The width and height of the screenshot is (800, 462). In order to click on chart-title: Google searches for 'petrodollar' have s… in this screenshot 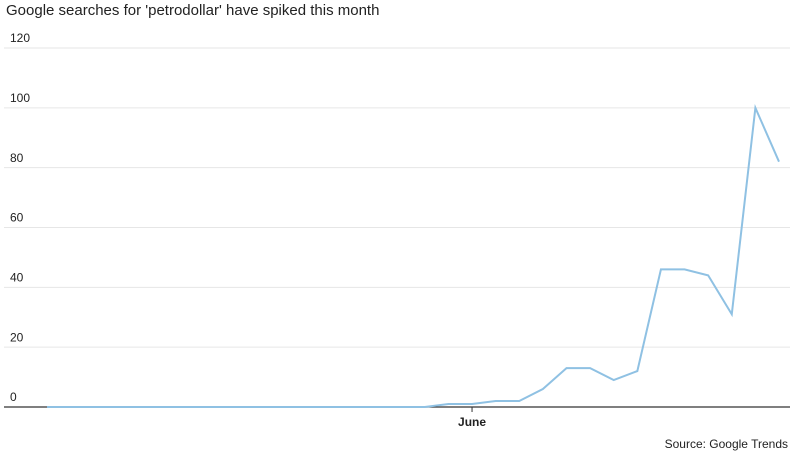, I will do `click(192, 10)`.